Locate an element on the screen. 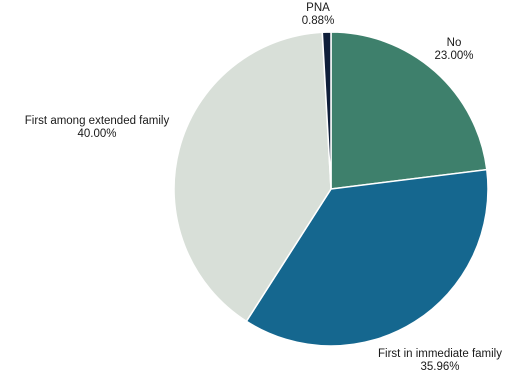 This screenshot has width=523, height=374. slice-label-no: No is located at coordinates (454, 43).